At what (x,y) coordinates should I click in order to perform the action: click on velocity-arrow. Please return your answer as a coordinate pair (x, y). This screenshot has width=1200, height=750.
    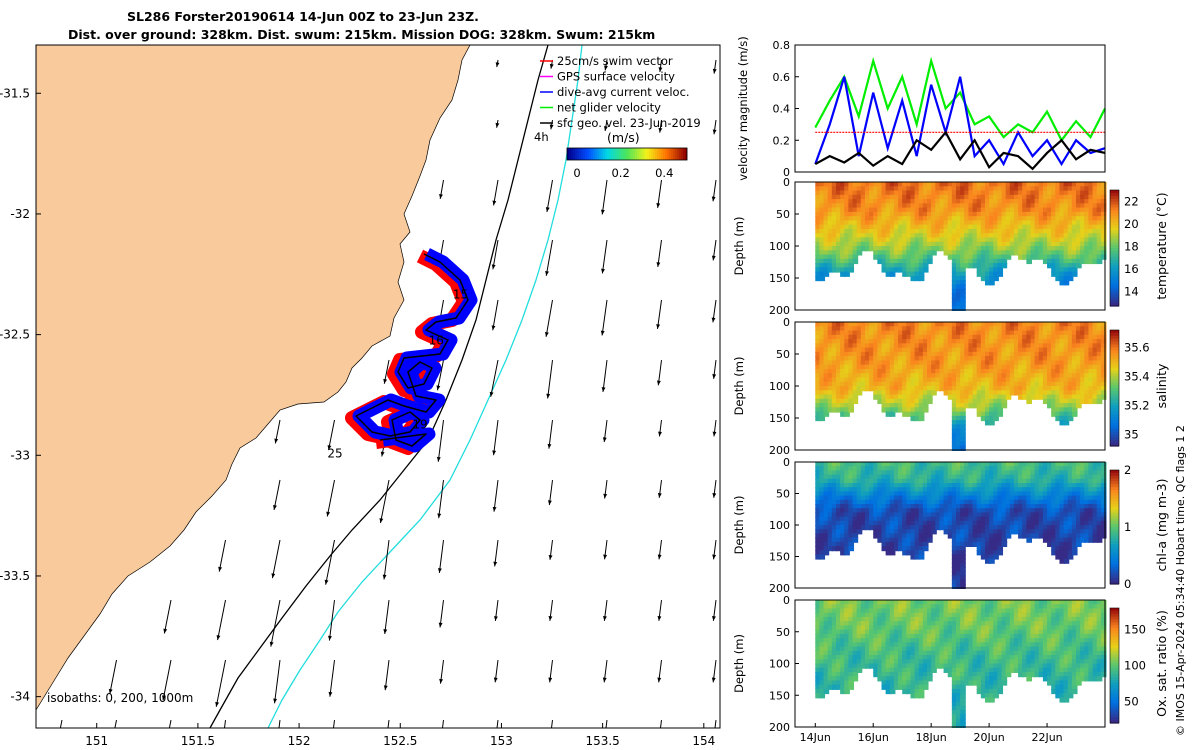
    Looking at the image, I should click on (222, 555).